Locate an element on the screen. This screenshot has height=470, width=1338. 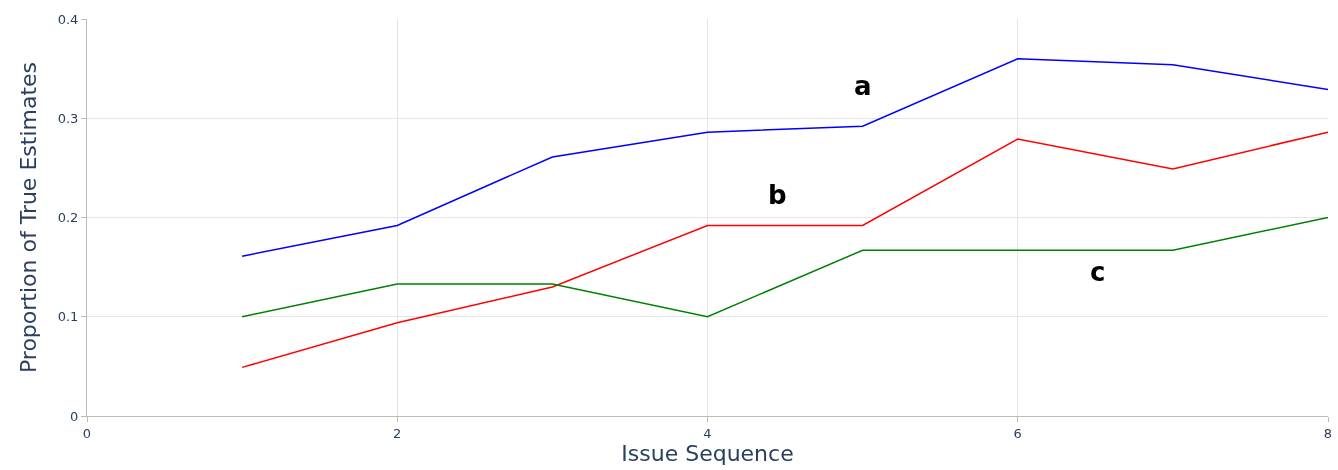
y-tick-label: 0 is located at coordinates (74, 416).